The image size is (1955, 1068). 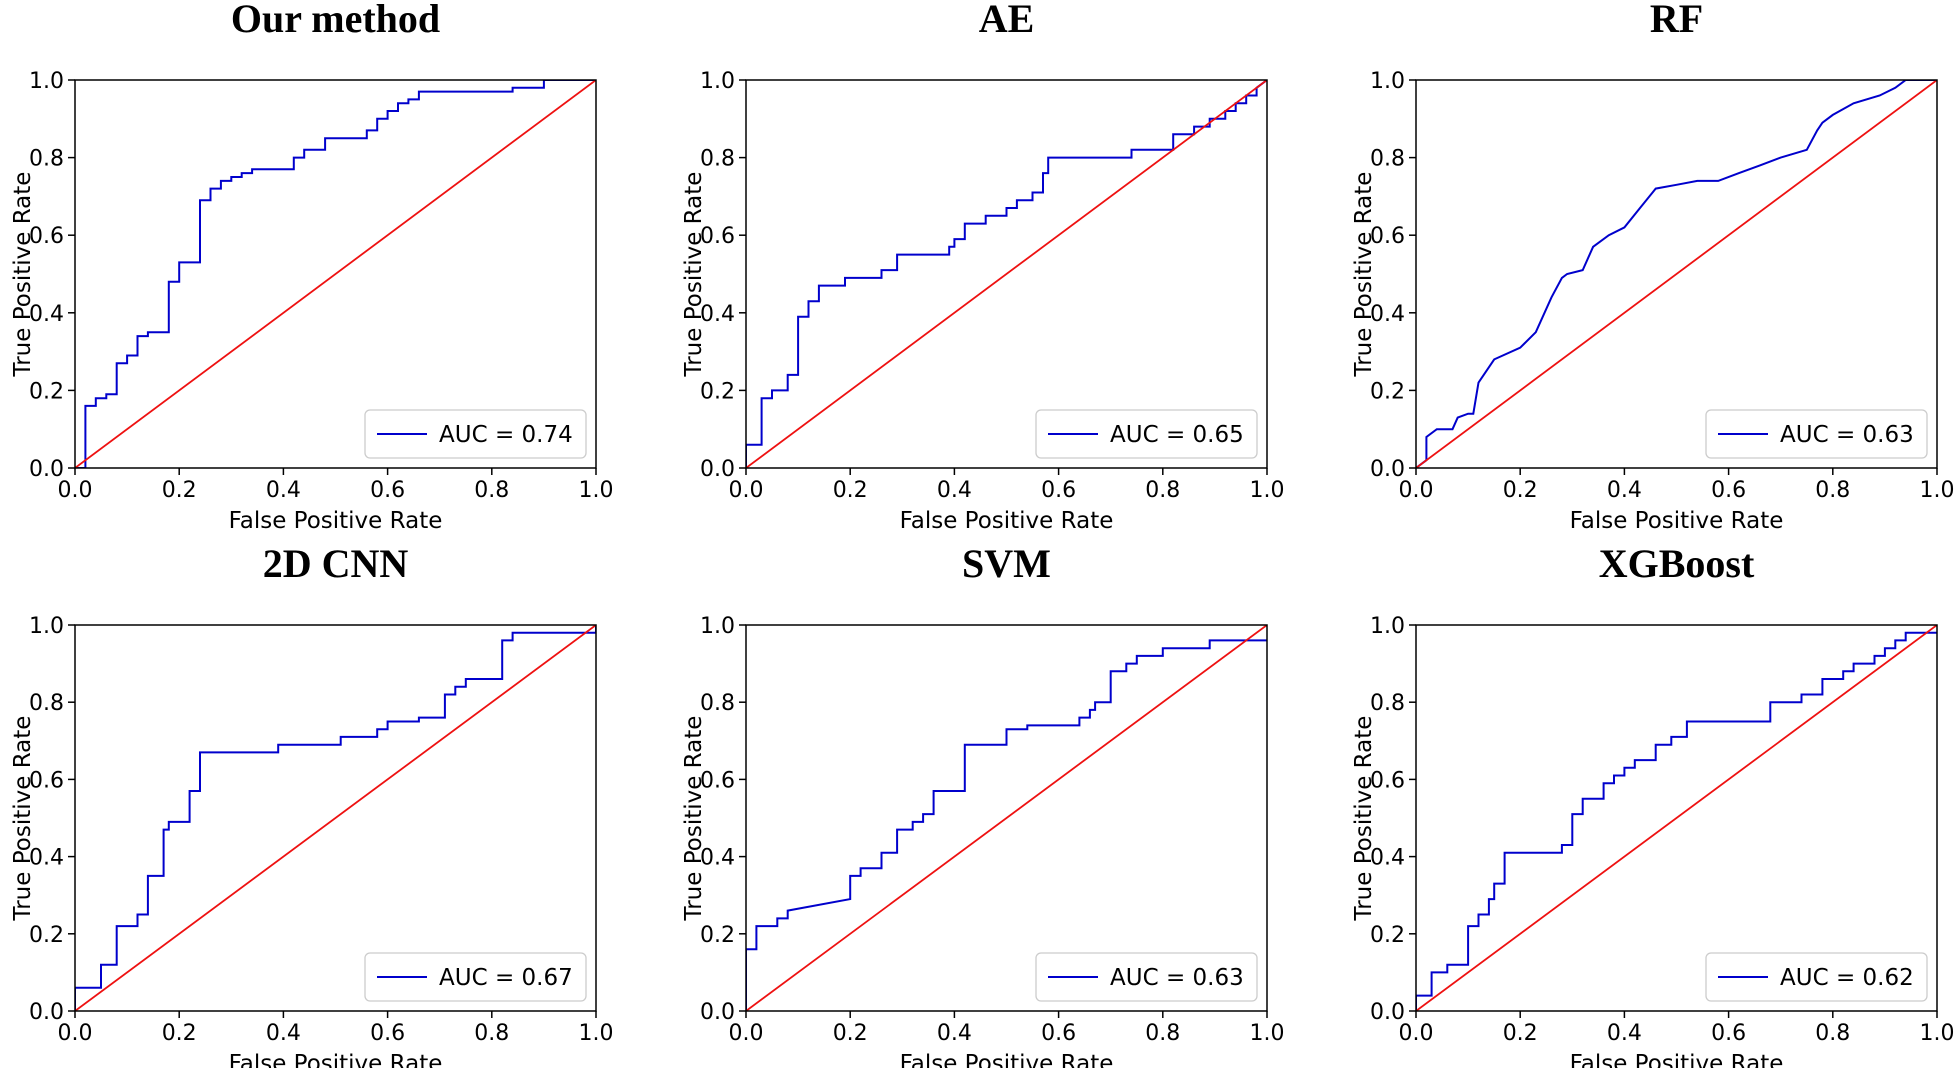 I want to click on legend-label: AUC = 0.62, so click(x=1847, y=978).